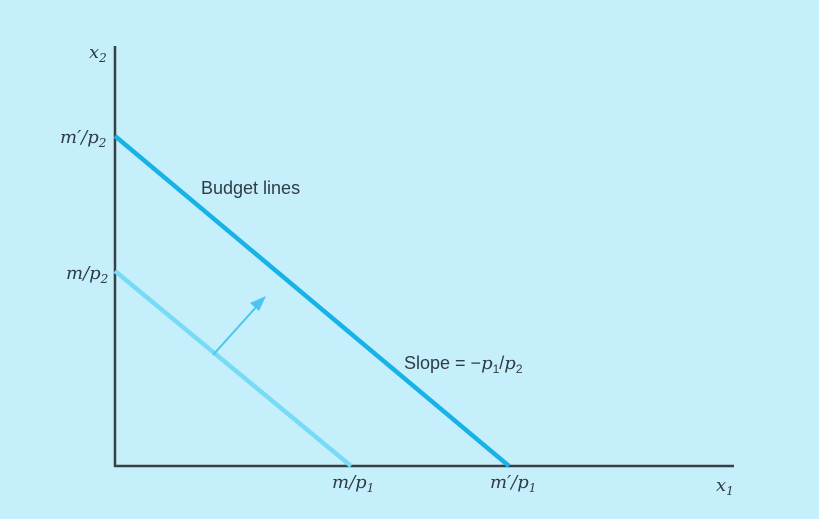 The image size is (819, 519). I want to click on budget-lines-annotation: Budget lines, so click(250, 188).